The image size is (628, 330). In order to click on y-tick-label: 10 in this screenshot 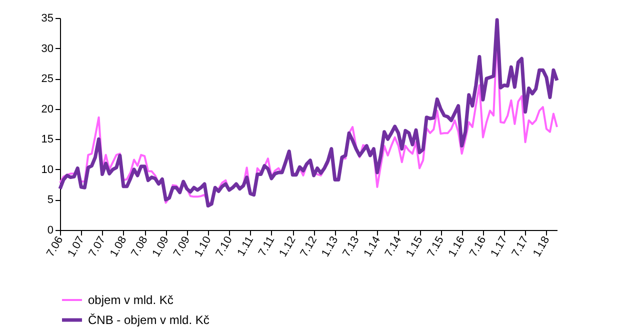, I will do `click(47, 170)`.